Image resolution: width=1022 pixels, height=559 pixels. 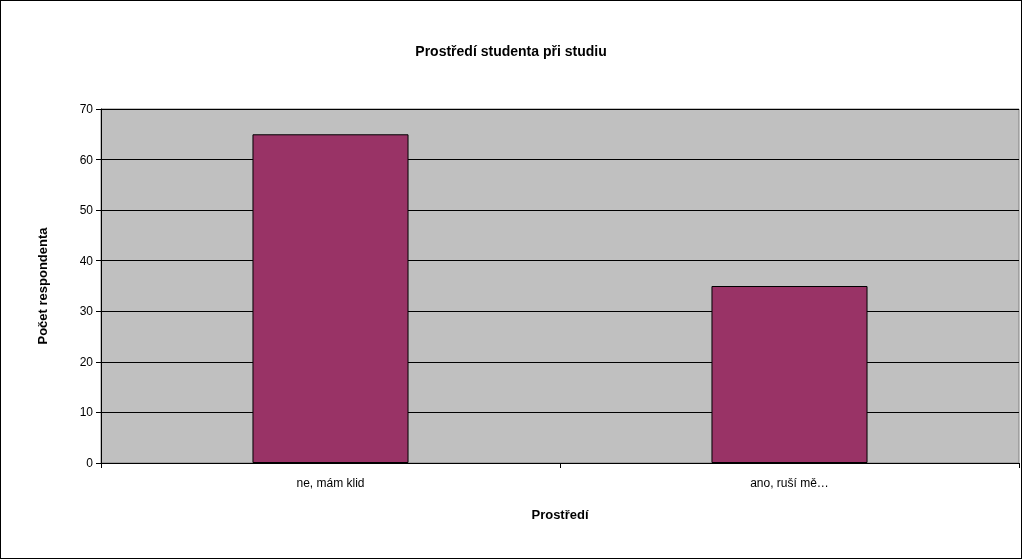 I want to click on y-axis-title: Počet respondenta, so click(x=42, y=285).